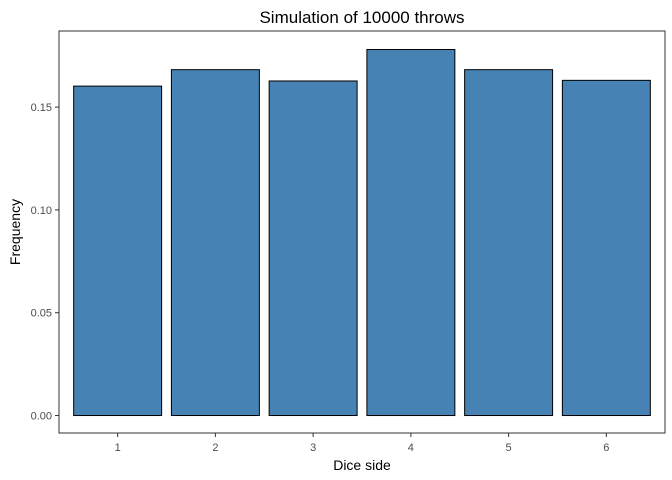 This screenshot has width=672, height=480. What do you see at coordinates (362, 465) in the screenshot?
I see `x-axis-title: Dice side` at bounding box center [362, 465].